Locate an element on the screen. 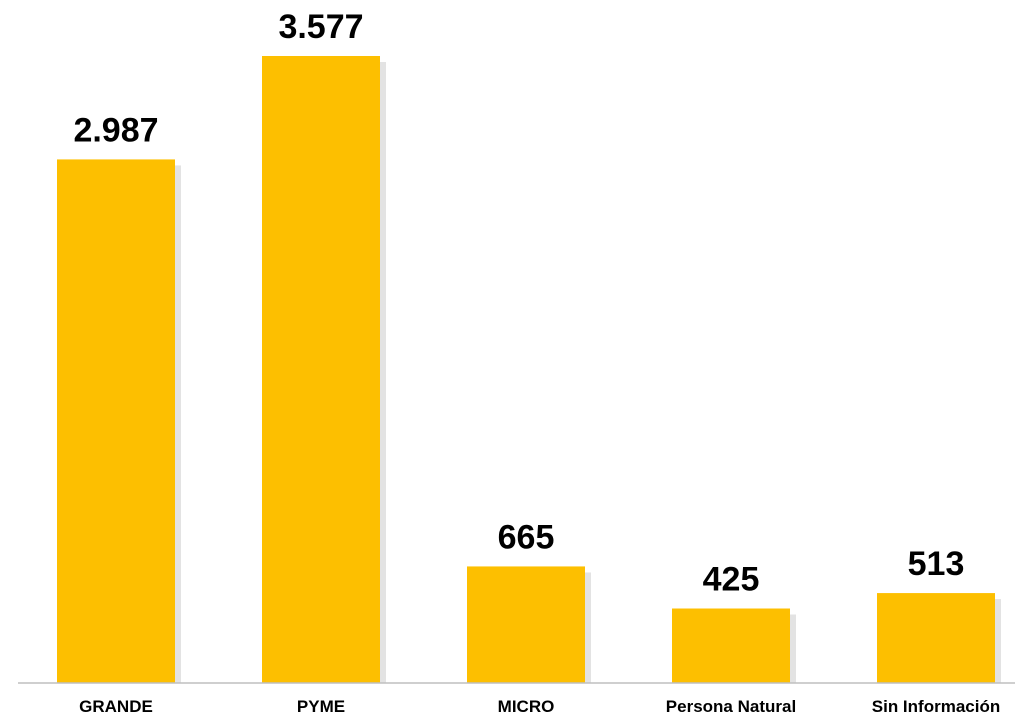 Image resolution: width=1025 pixels, height=717 pixels. data-label-sin-informacion: 513 is located at coordinates (936, 564).